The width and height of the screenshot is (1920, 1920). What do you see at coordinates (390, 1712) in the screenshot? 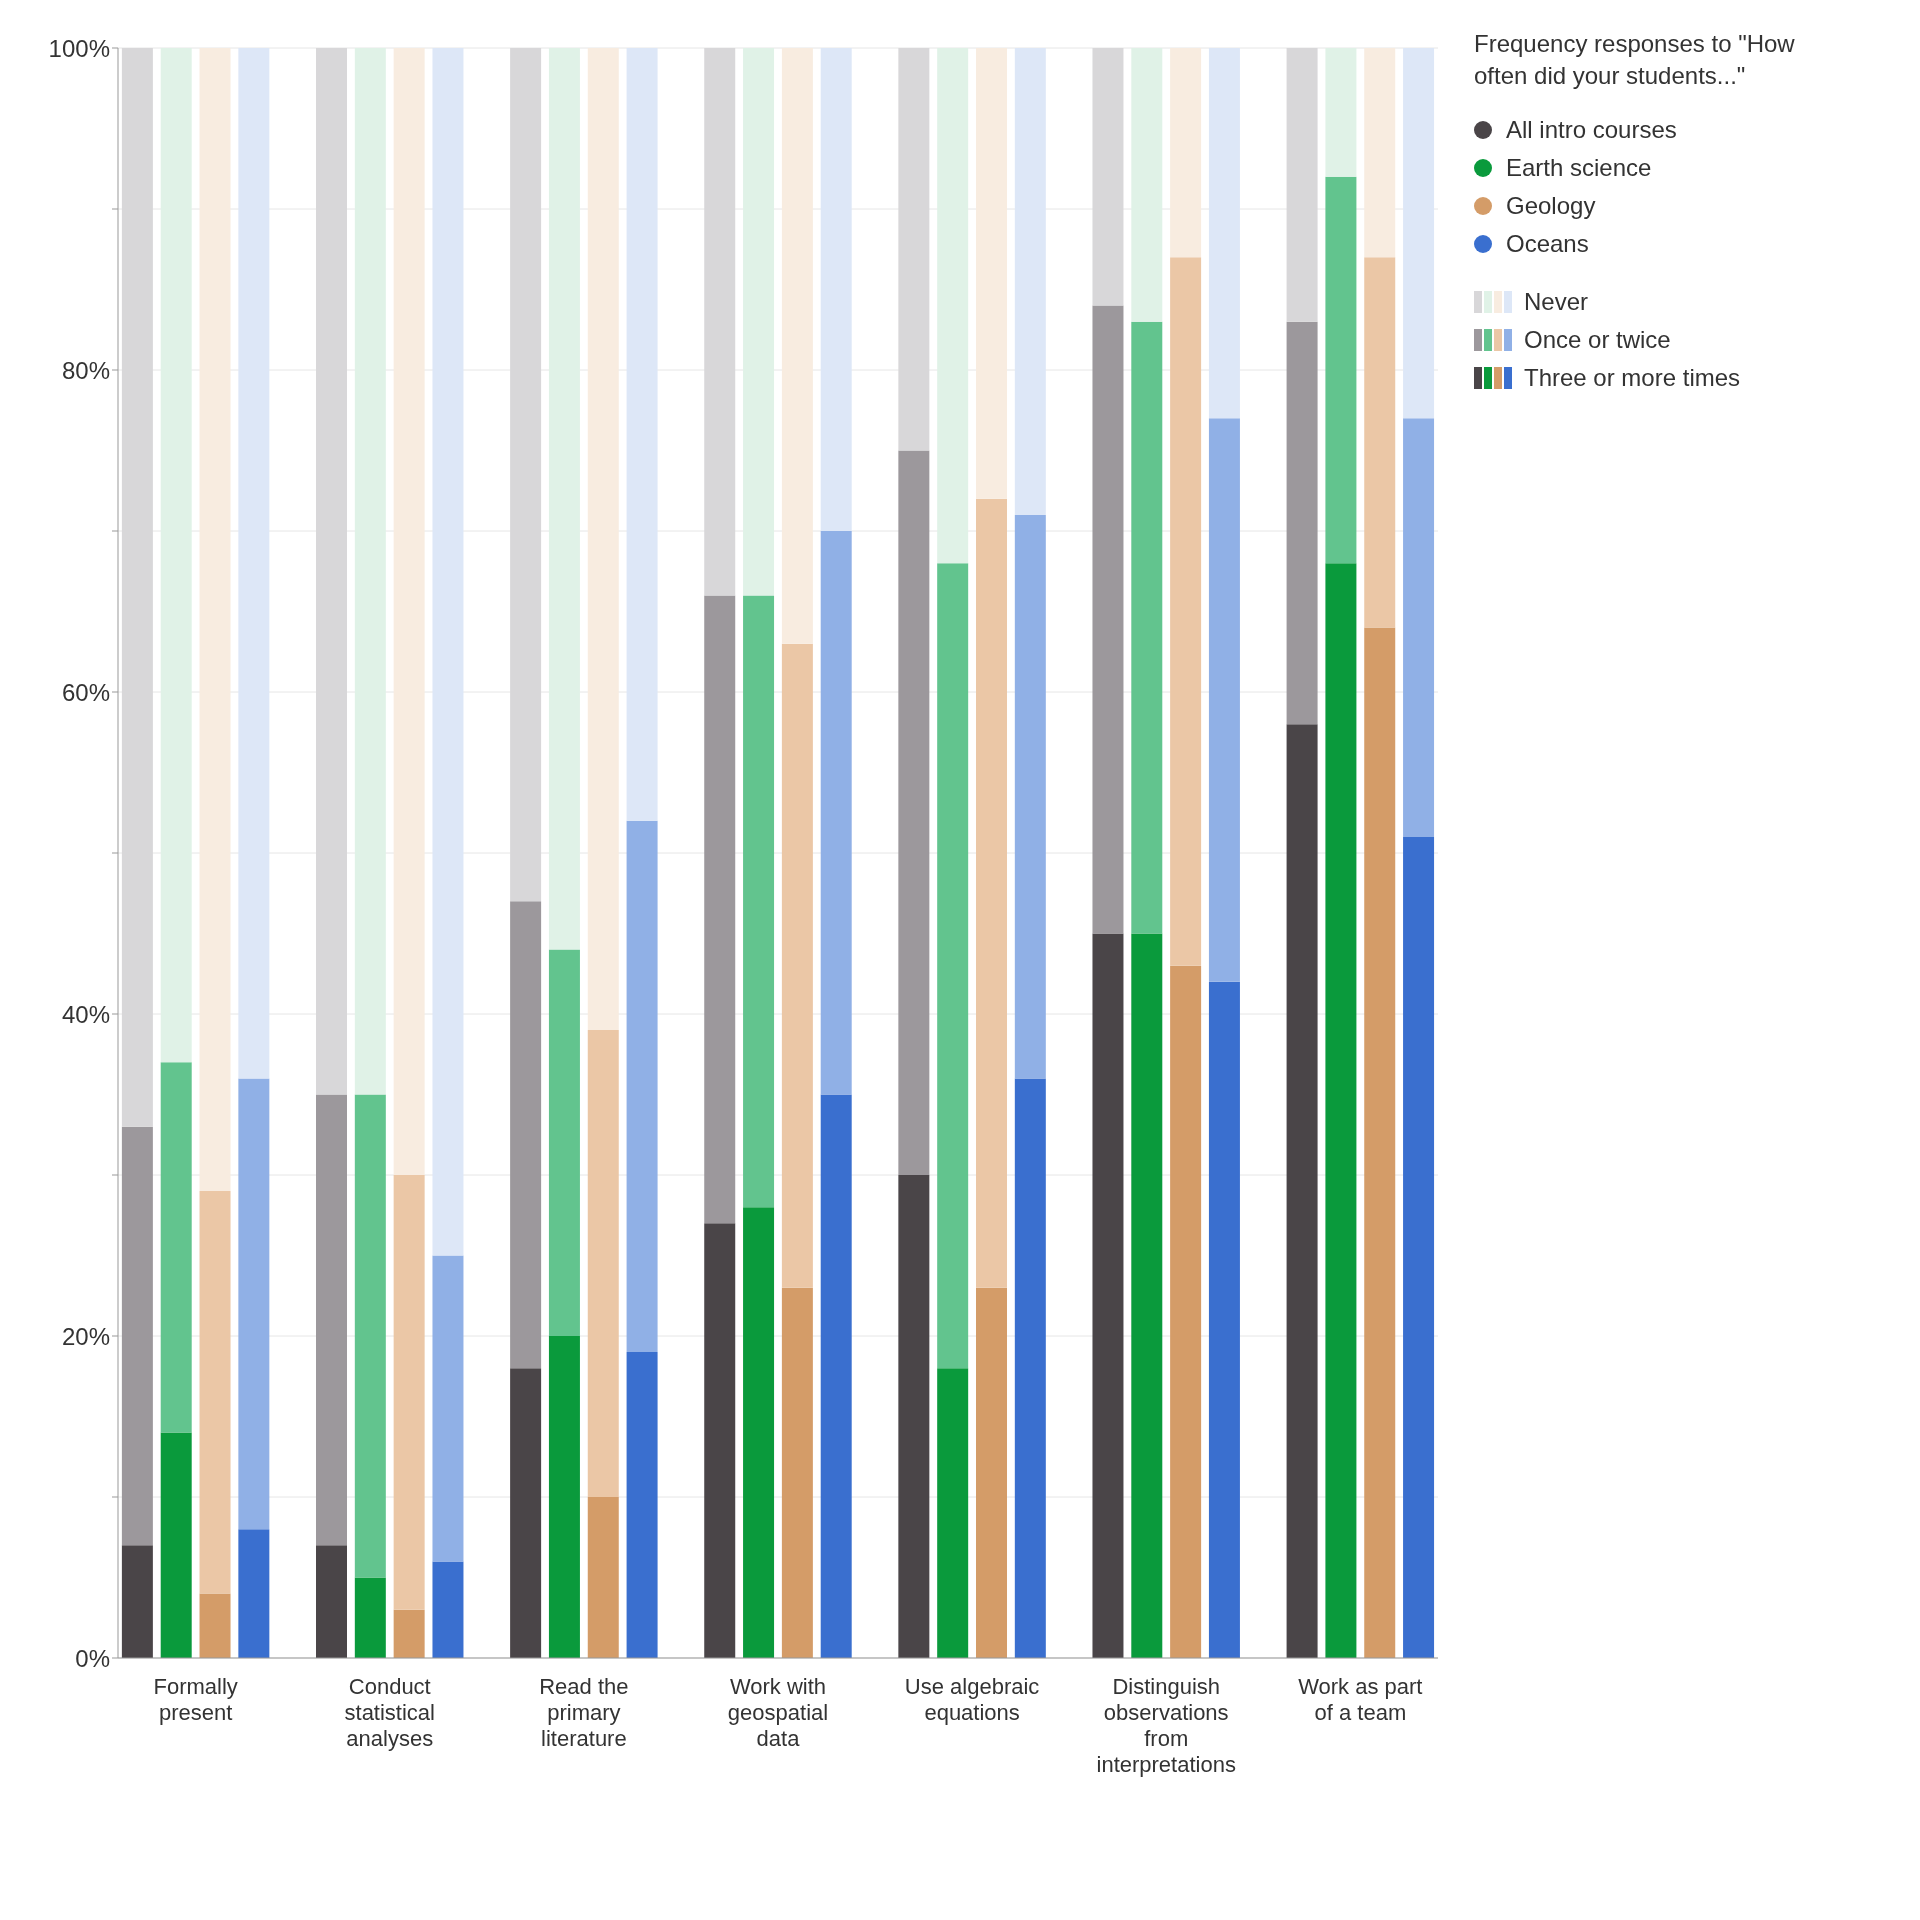
I see `x-tick-label: Conduct statistical analyses` at bounding box center [390, 1712].